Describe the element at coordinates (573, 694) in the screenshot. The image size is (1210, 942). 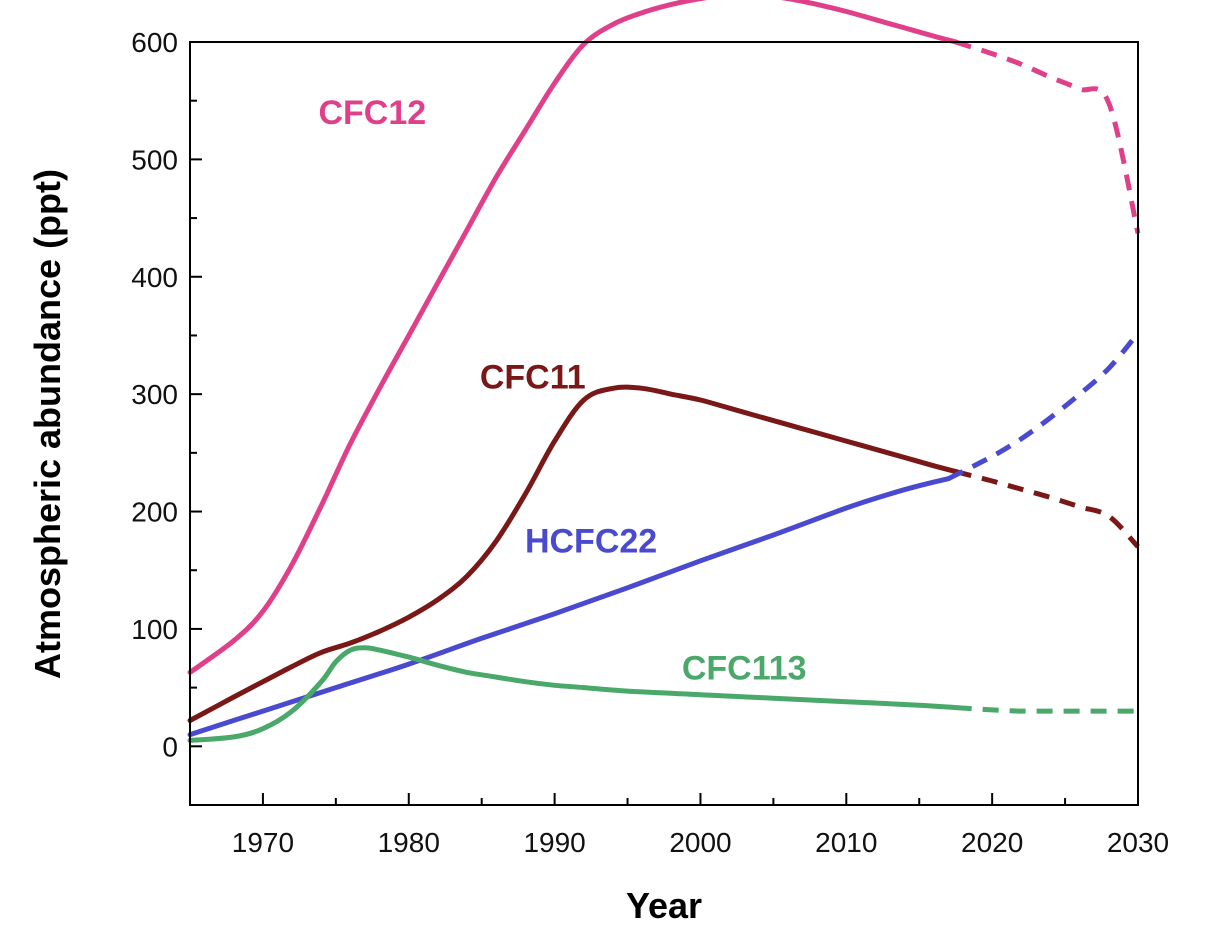
I see `series-line-cfc113` at that location.